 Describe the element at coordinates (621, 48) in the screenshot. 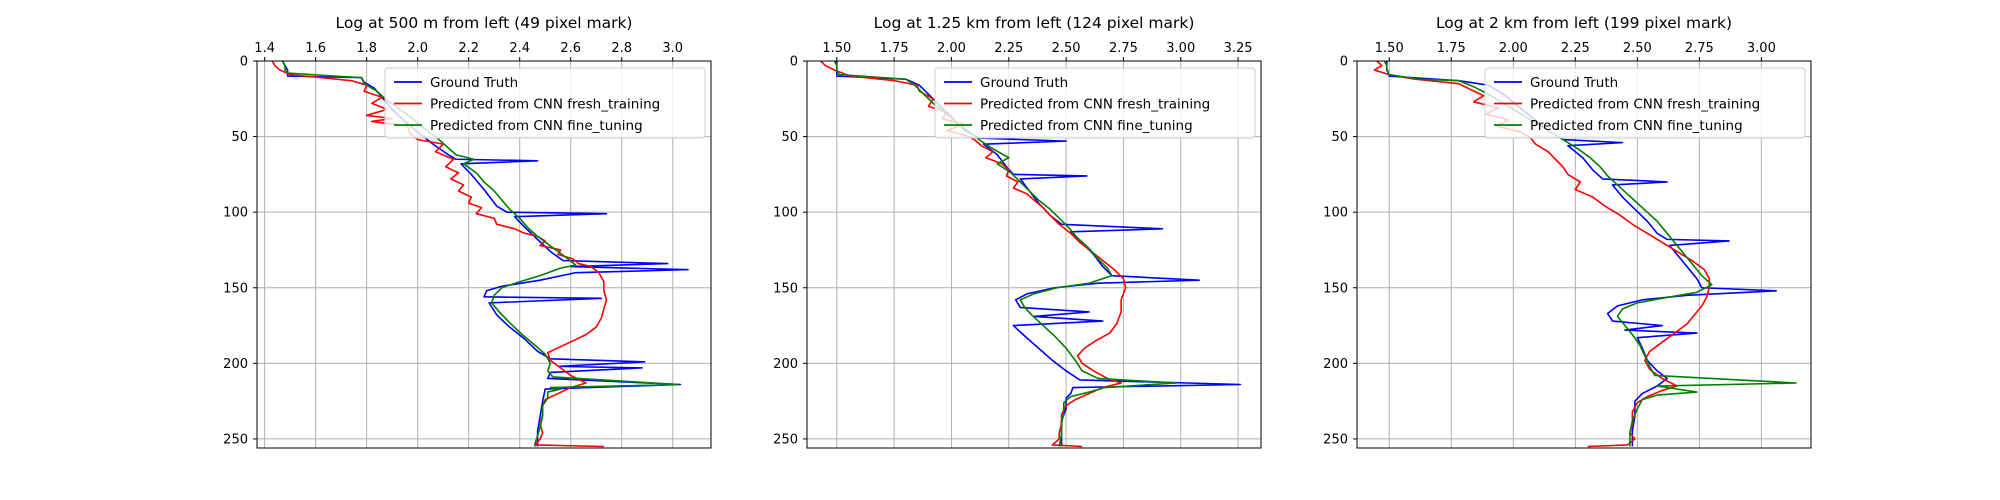

I see `x-tick-label: 2.8` at that location.